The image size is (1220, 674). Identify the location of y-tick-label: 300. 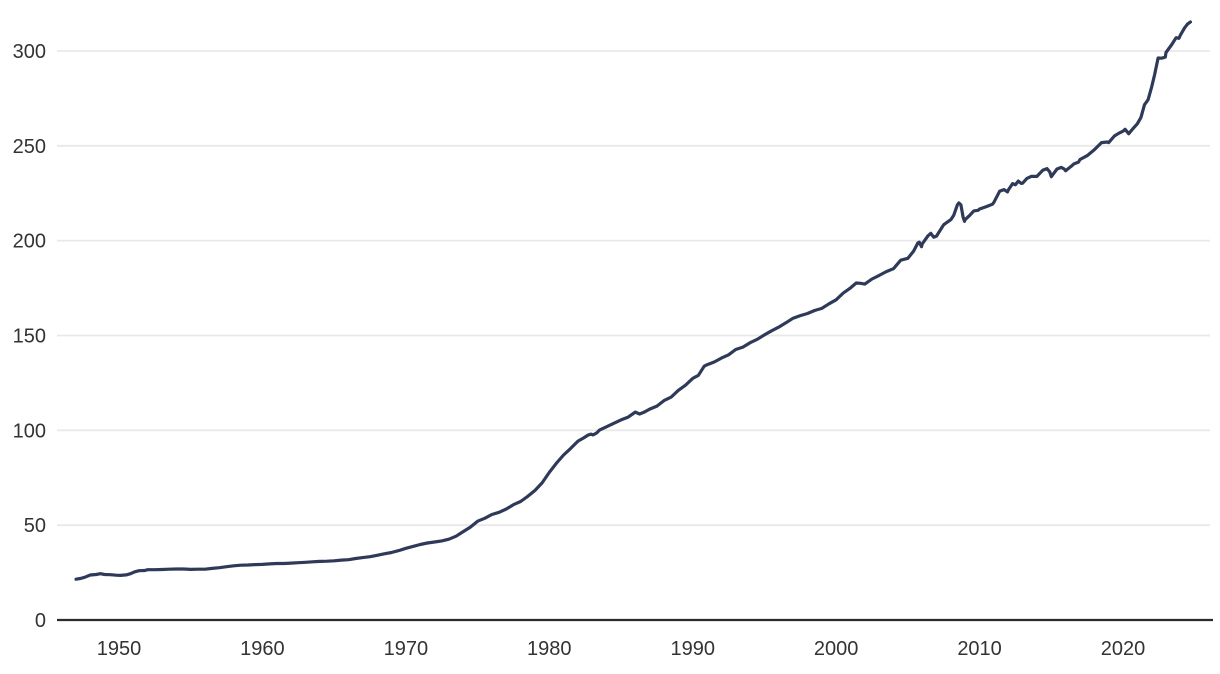
(29, 52).